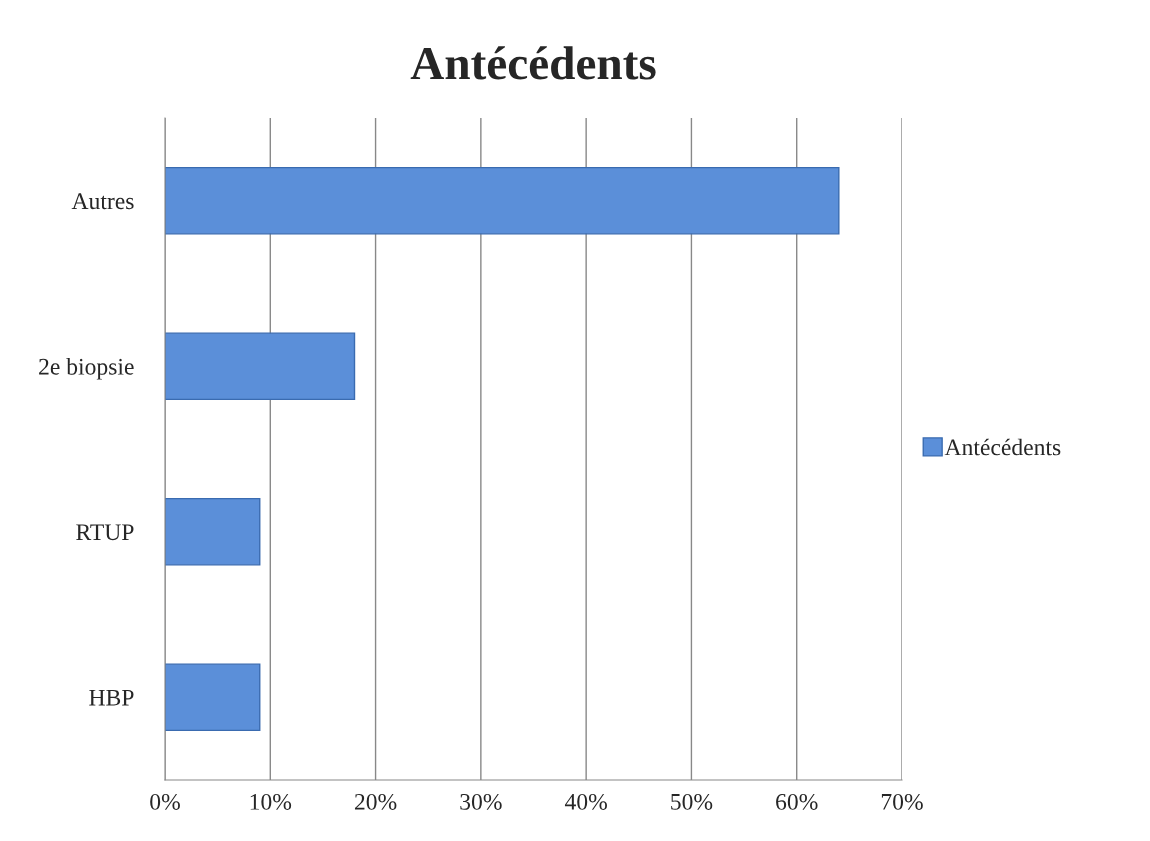  I want to click on x-tick-label: 50%, so click(692, 801).